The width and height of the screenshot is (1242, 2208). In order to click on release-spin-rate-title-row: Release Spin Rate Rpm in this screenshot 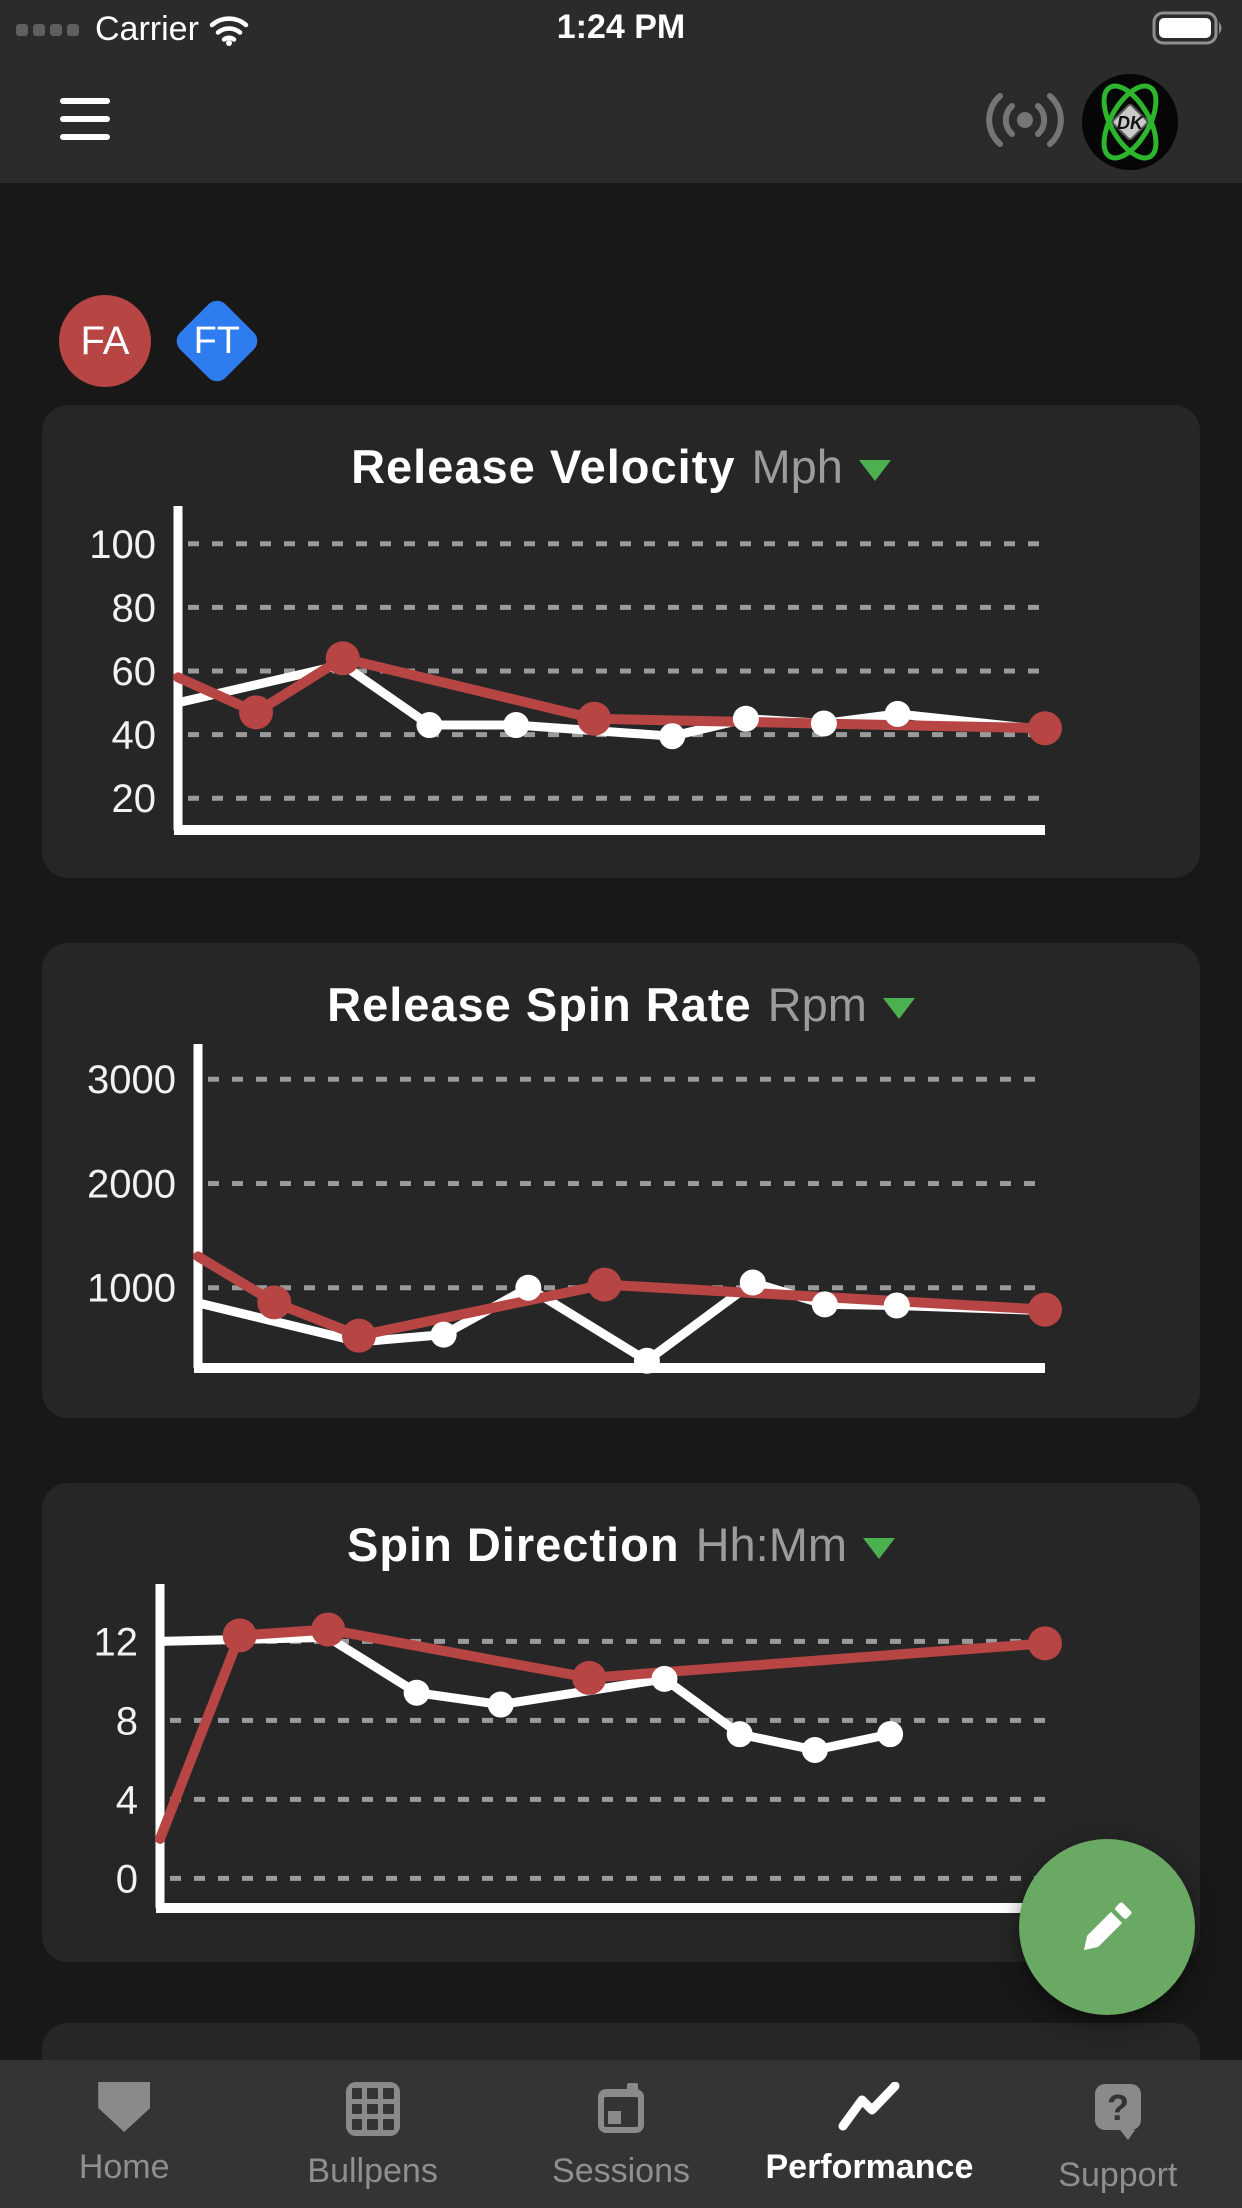, I will do `click(621, 1004)`.